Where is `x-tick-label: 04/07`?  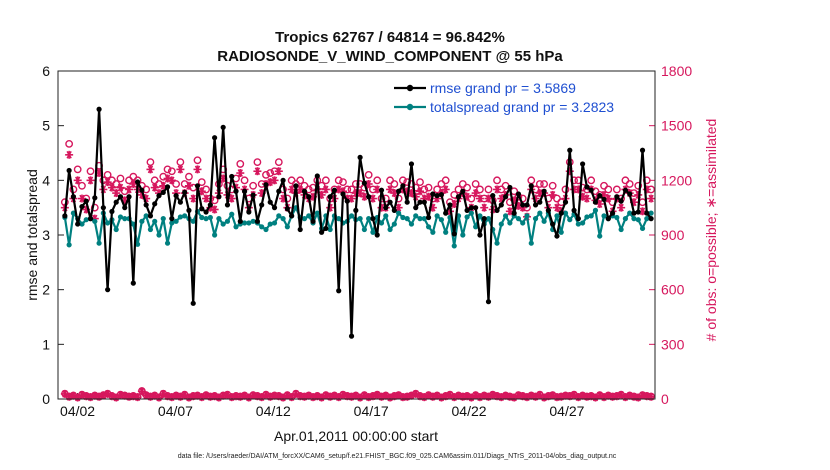
x-tick-label: 04/07 is located at coordinates (175, 411).